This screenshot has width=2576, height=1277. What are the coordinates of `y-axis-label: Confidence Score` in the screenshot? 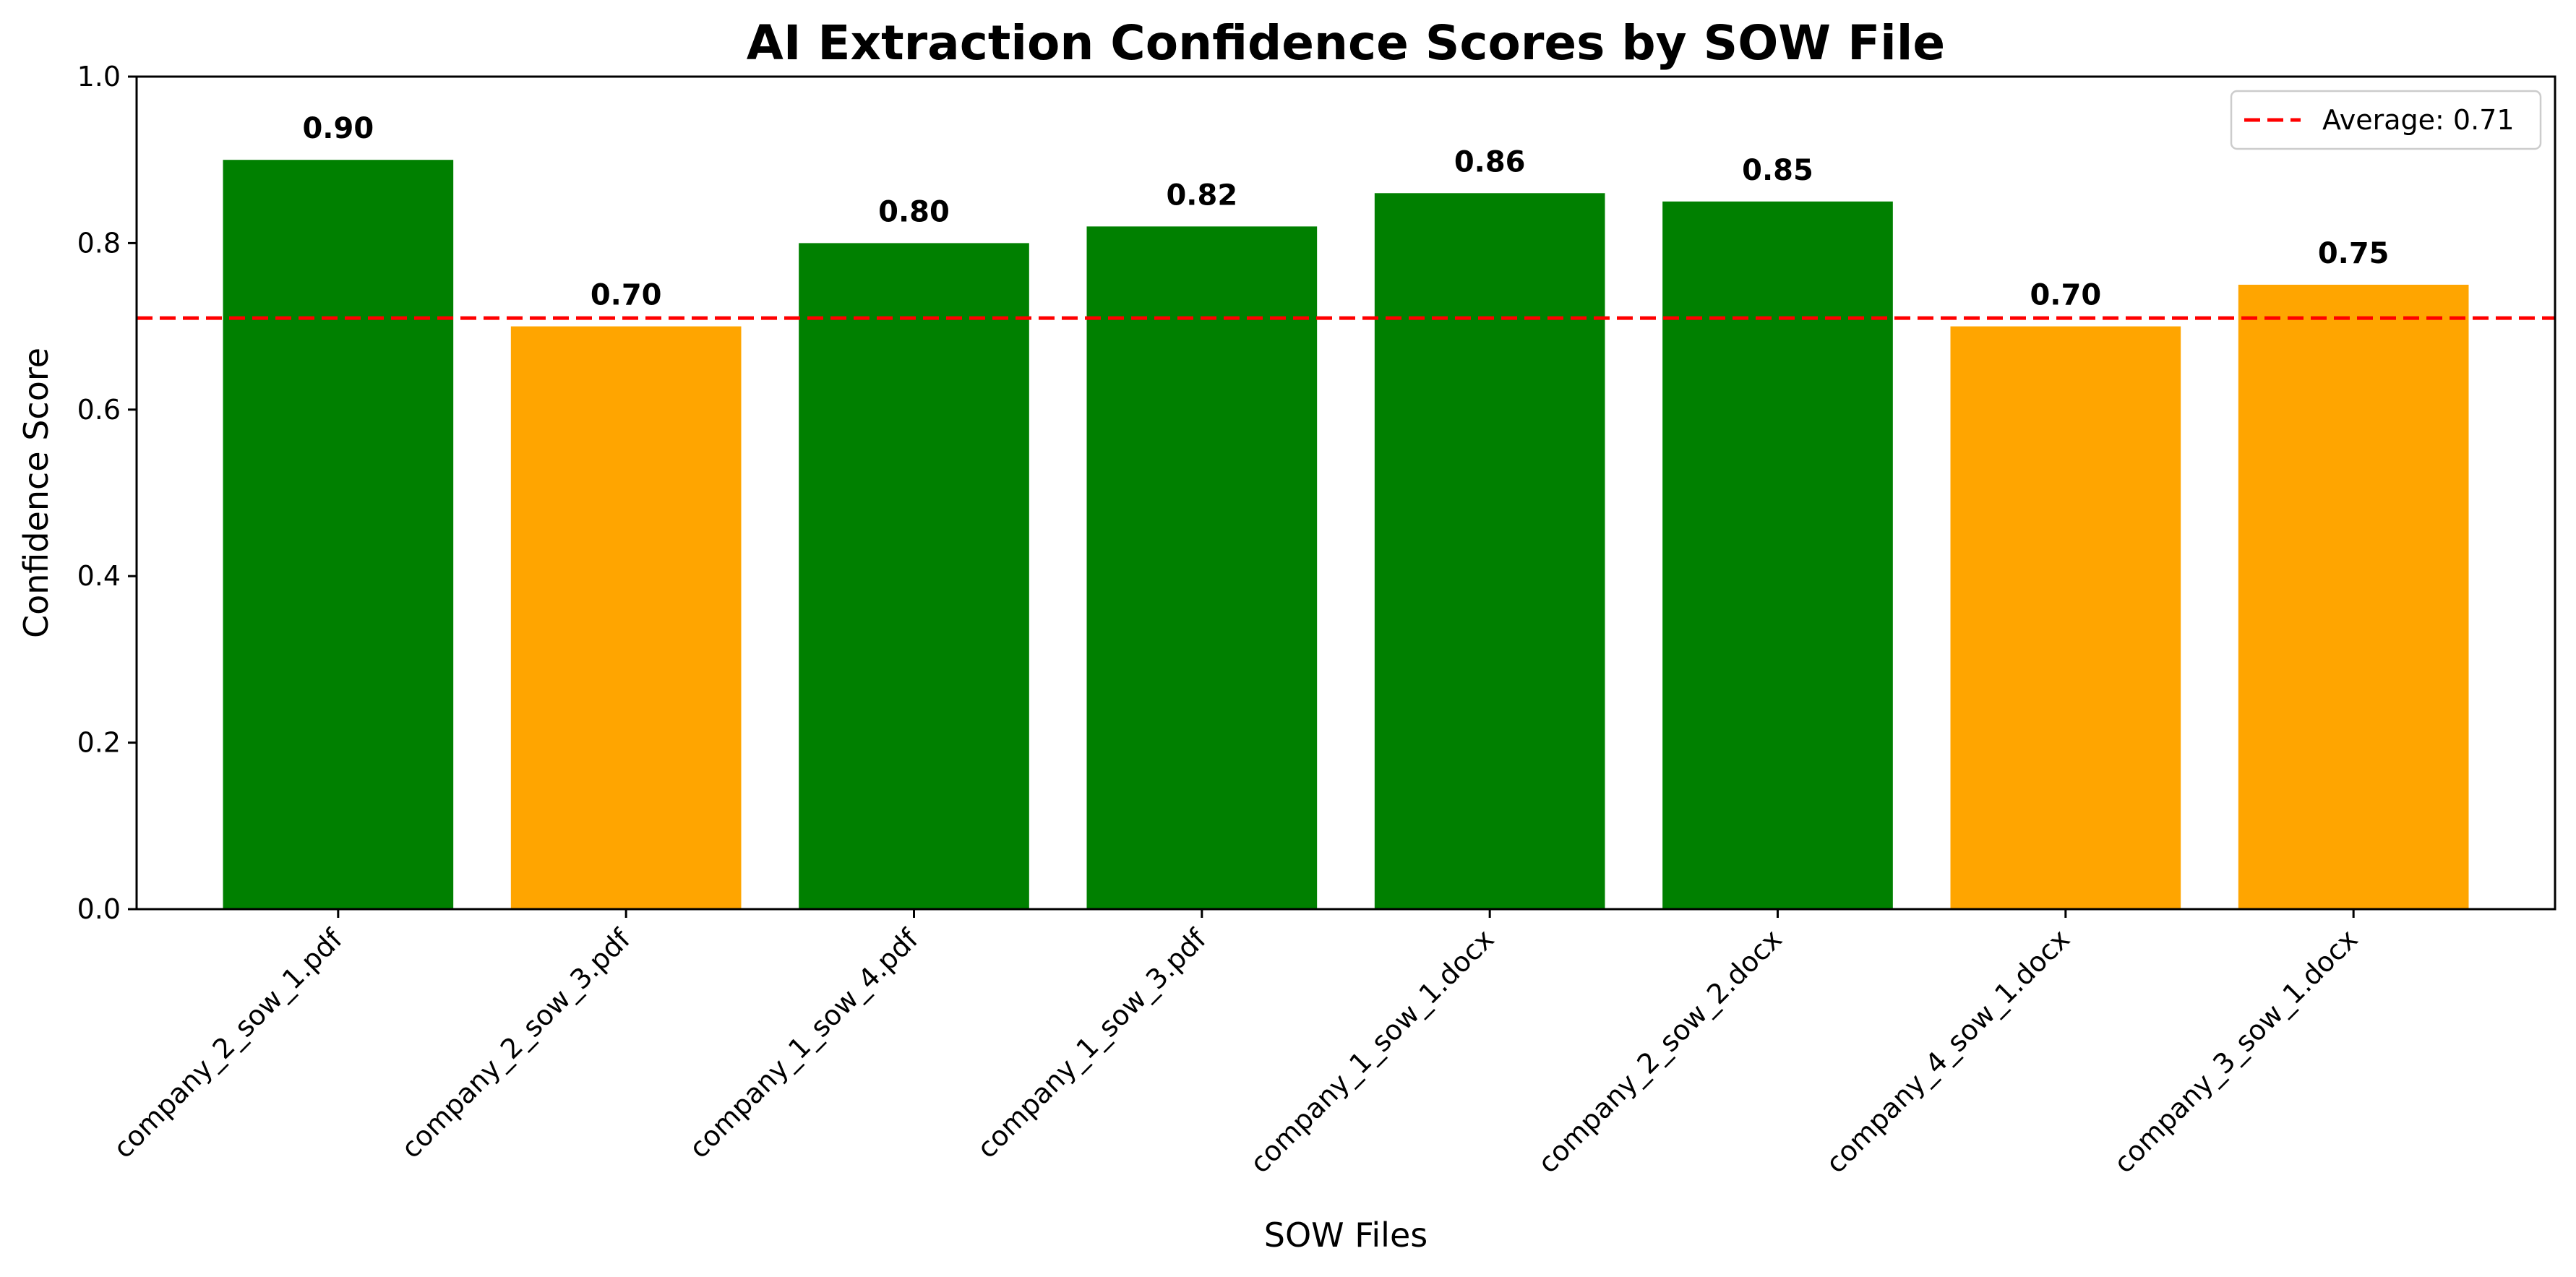 It's located at (37, 493).